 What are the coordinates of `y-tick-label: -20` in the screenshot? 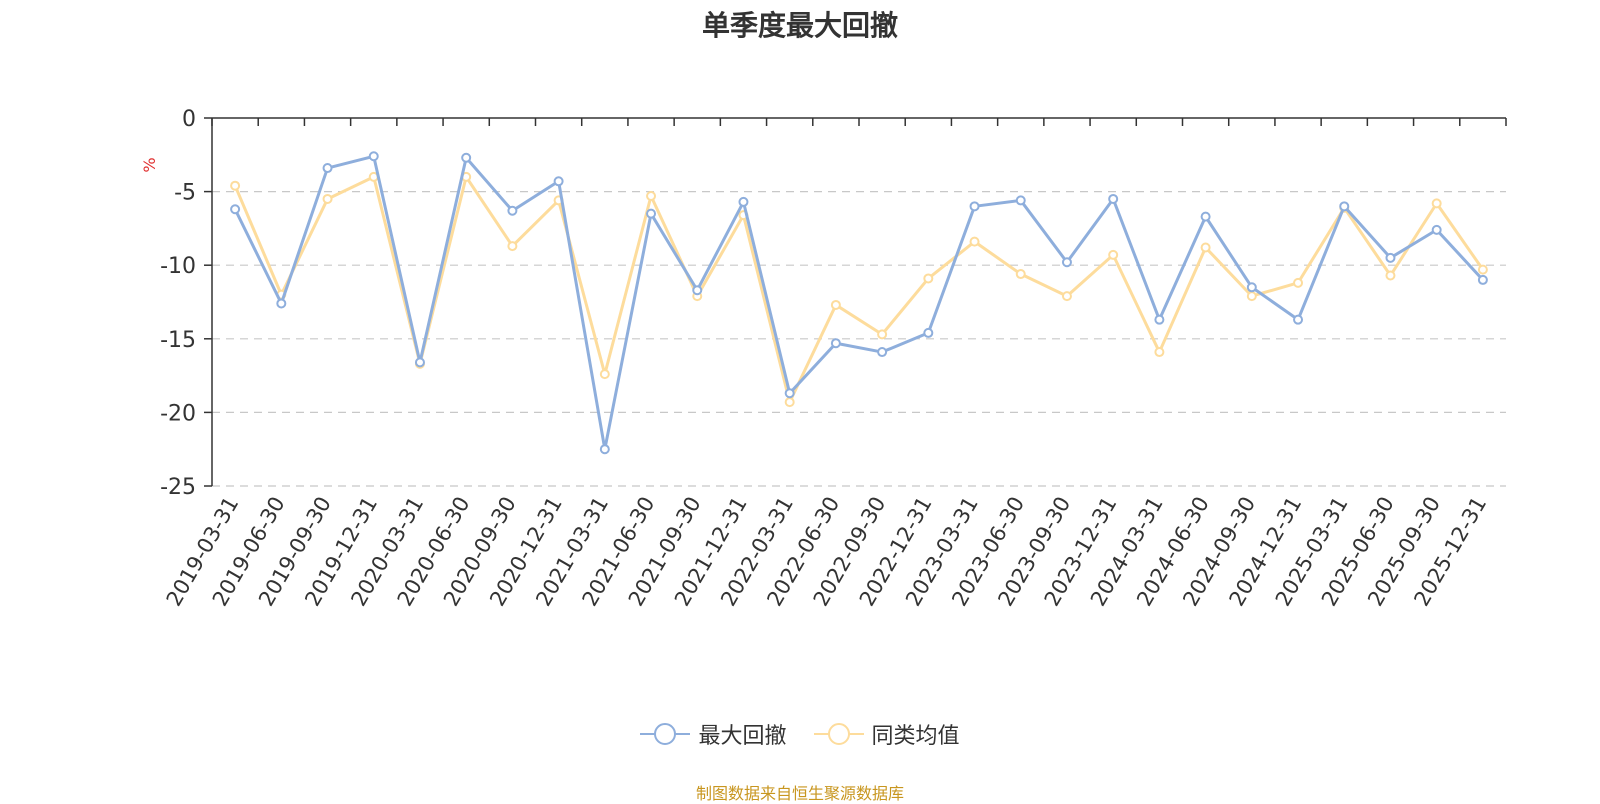 It's located at (178, 413).